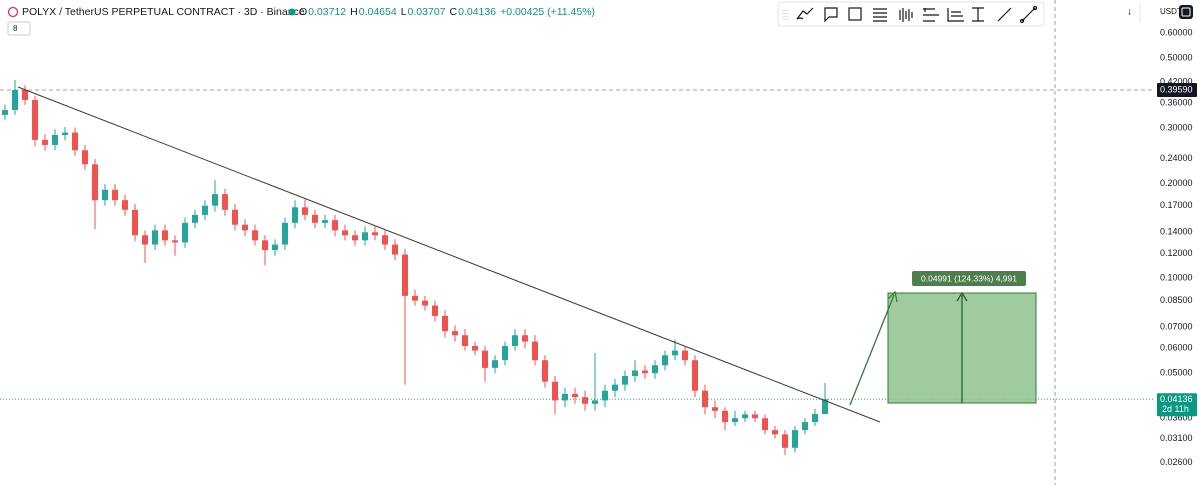 Image resolution: width=1200 pixels, height=485 pixels. I want to click on measure-label: 0.04991 (124.33%) 4,991, so click(969, 278).